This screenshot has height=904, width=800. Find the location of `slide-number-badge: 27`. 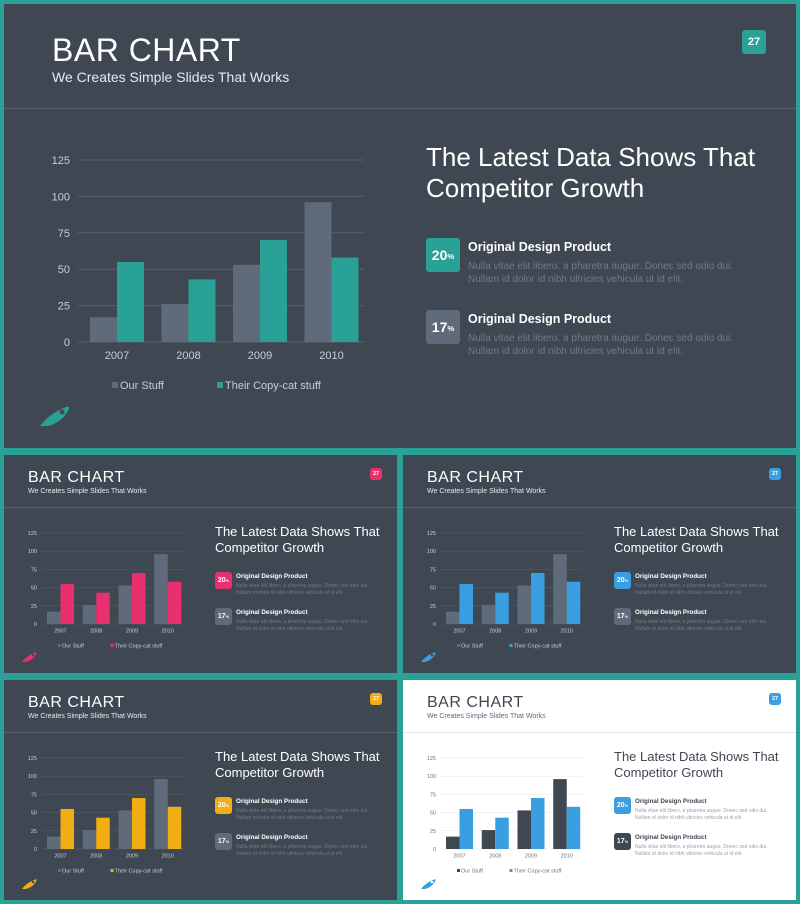

slide-number-badge: 27 is located at coordinates (754, 42).